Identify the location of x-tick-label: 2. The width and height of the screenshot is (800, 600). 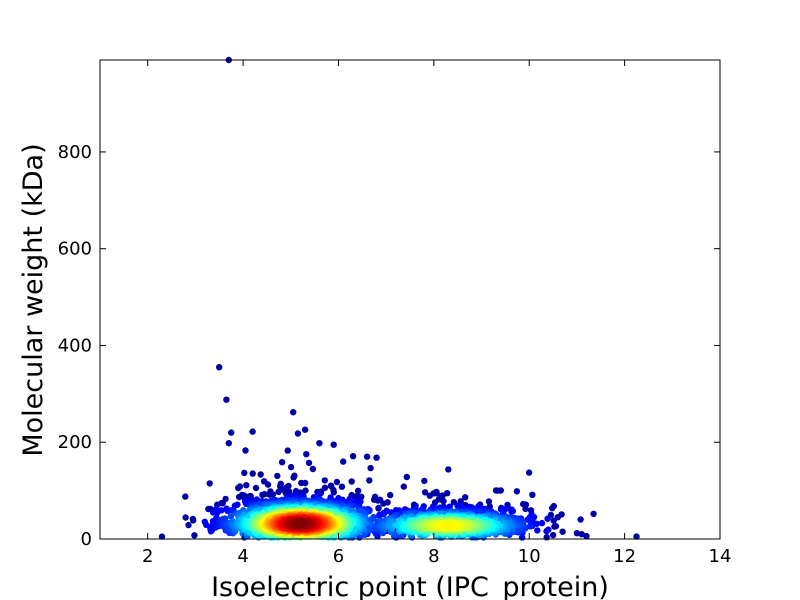
(147, 556).